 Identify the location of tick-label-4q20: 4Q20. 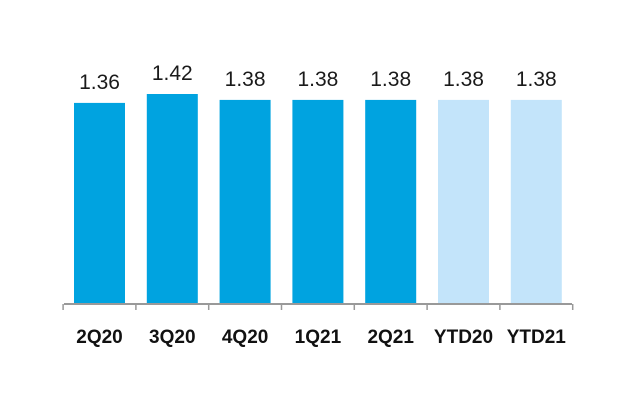
(245, 337).